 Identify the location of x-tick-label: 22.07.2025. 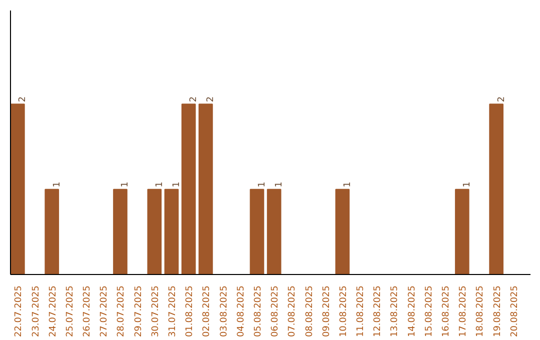
(19, 312).